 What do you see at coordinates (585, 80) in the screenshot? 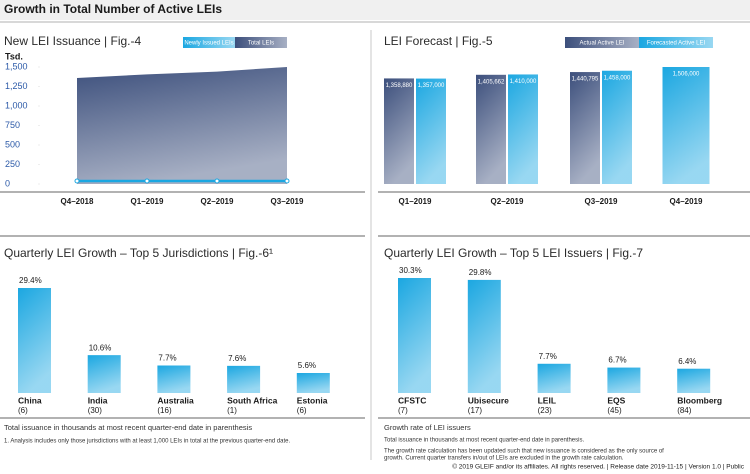
I see `value-label: 1,440,795` at bounding box center [585, 80].